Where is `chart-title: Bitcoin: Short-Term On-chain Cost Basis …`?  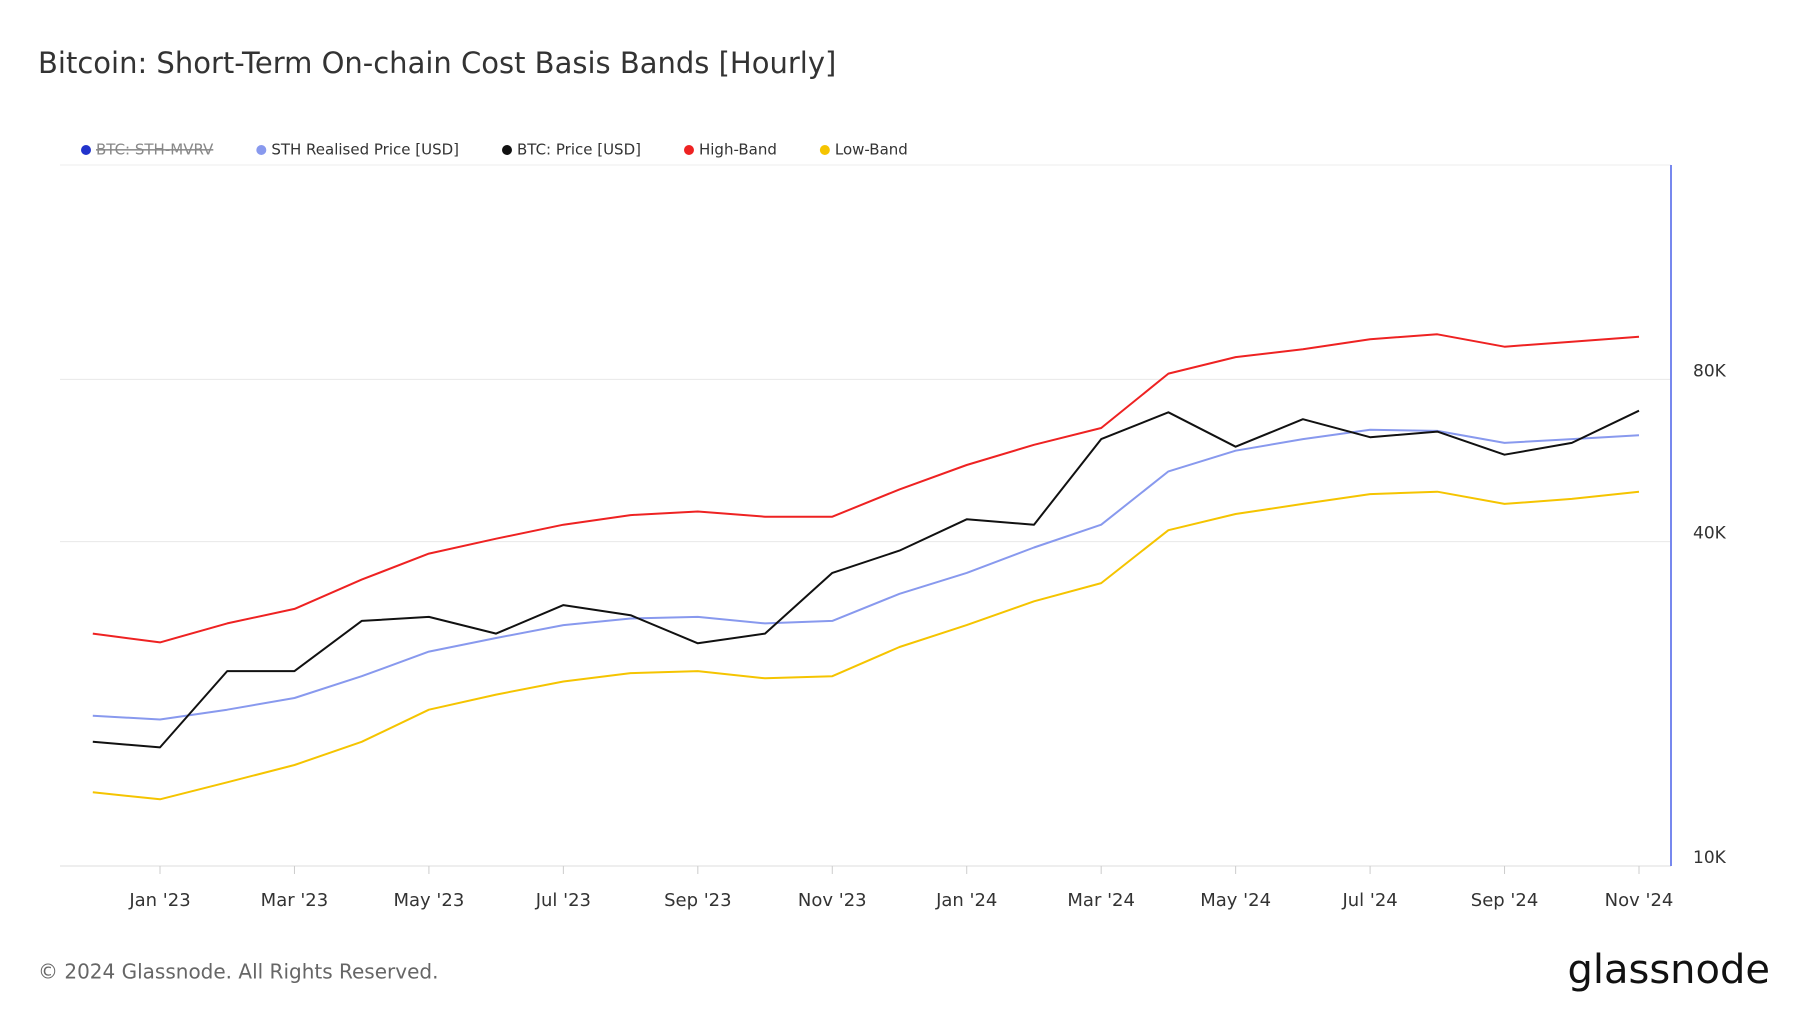 chart-title: Bitcoin: Short-Term On-chain Cost Basis … is located at coordinates (437, 63).